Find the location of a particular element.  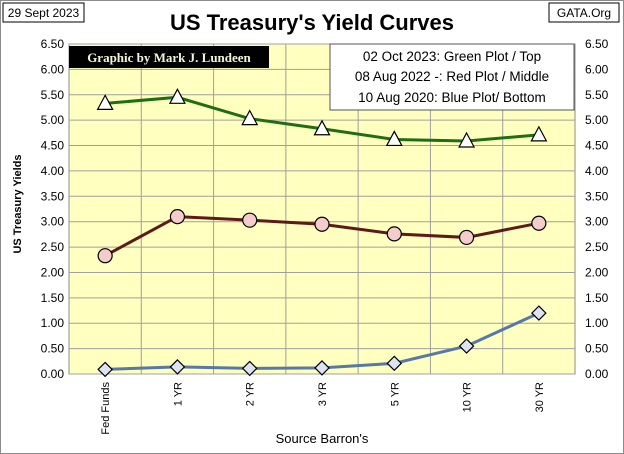

y-tick-label-right: 5.00 is located at coordinates (597, 120).